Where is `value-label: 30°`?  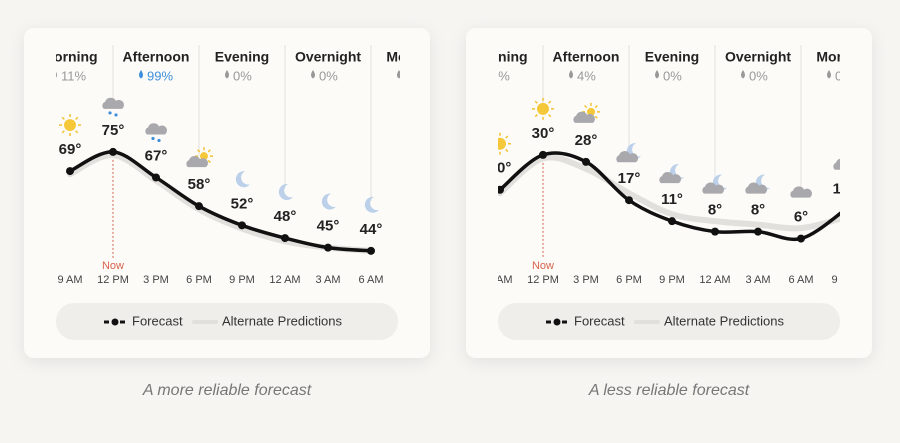 value-label: 30° is located at coordinates (543, 133).